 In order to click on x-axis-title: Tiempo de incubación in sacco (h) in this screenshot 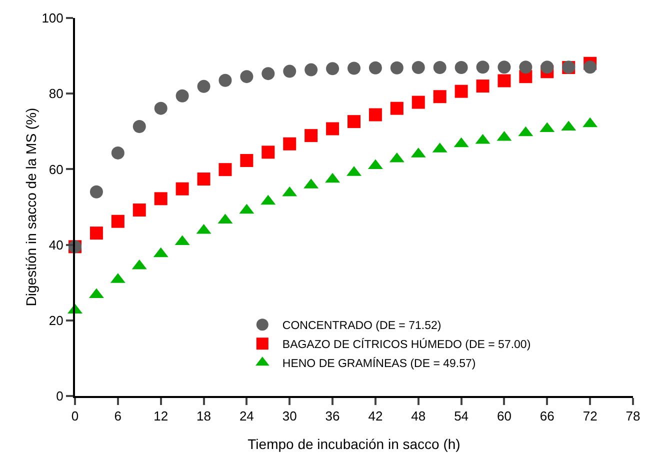, I will do `click(354, 444)`.